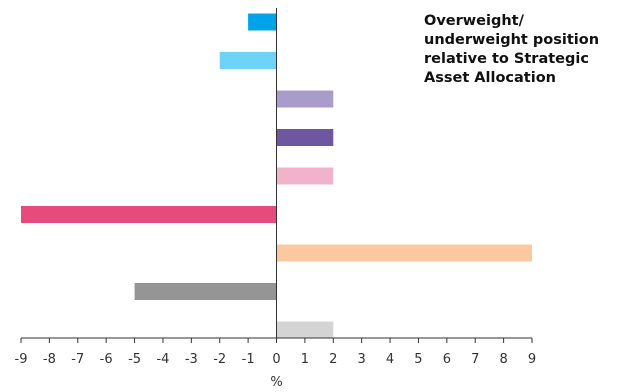  I want to click on x-tick-label: 5, so click(418, 359).